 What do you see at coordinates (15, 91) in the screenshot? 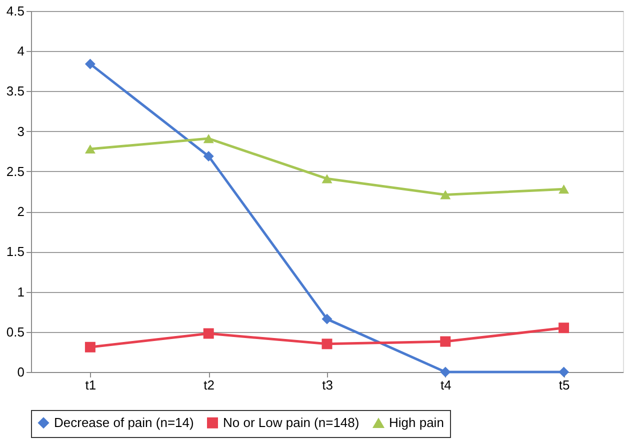
I see `y-tick-label: 3.5` at bounding box center [15, 91].